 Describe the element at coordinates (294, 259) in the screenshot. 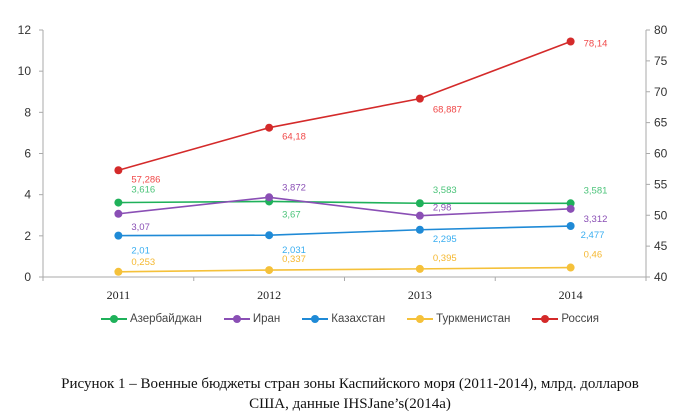

I see `data-label: 0,337` at that location.